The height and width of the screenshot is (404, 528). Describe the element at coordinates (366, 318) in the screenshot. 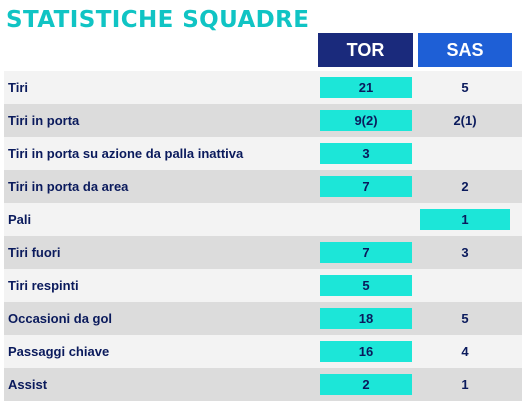

I see `tor-value: 18` at that location.